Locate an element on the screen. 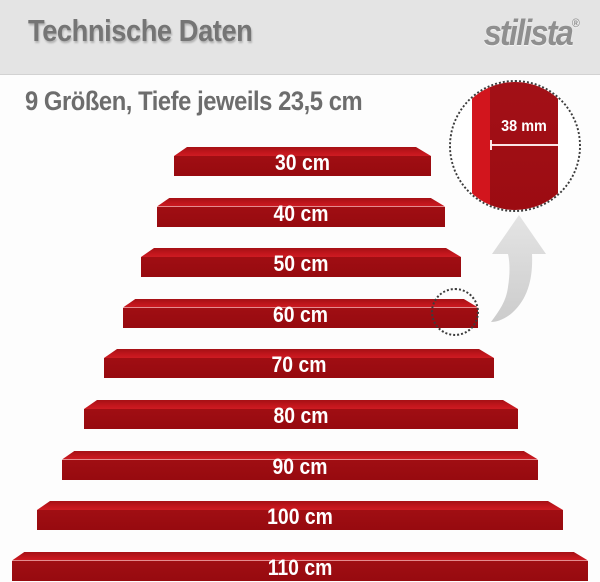  shelf-edge-face: 38 mm is located at coordinates (524, 146).